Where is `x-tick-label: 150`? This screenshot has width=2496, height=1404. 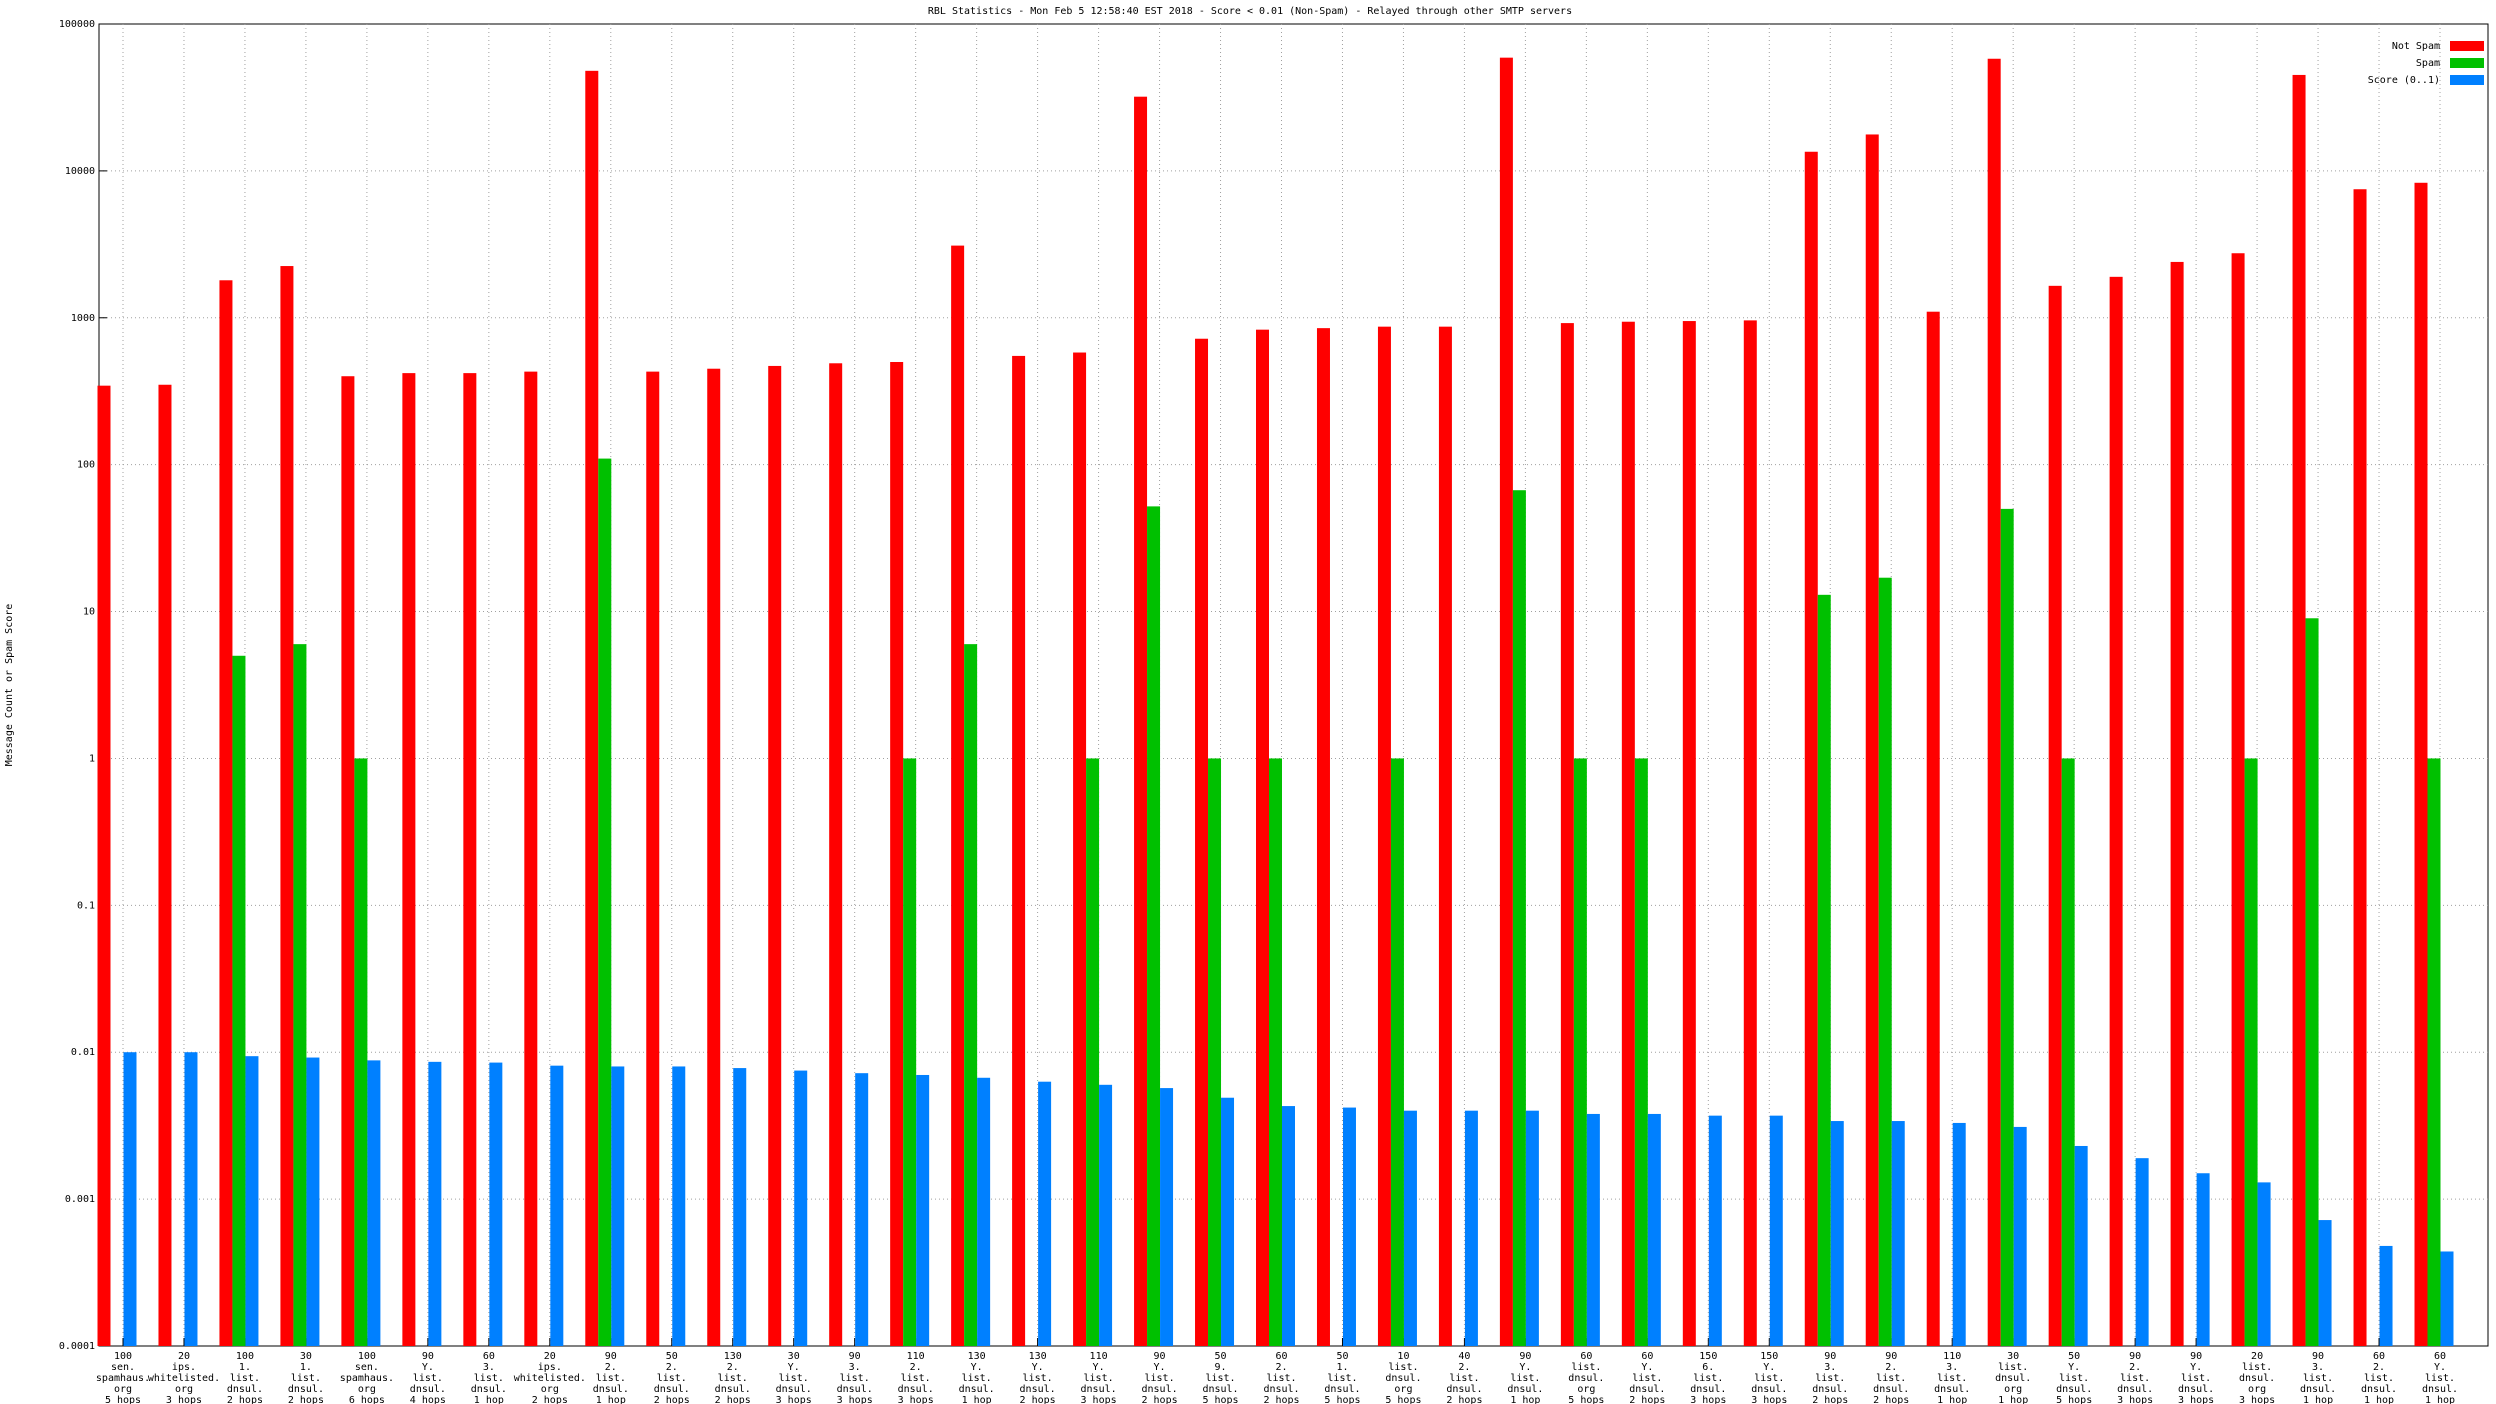
x-tick-label: 150 is located at coordinates (1708, 1356).